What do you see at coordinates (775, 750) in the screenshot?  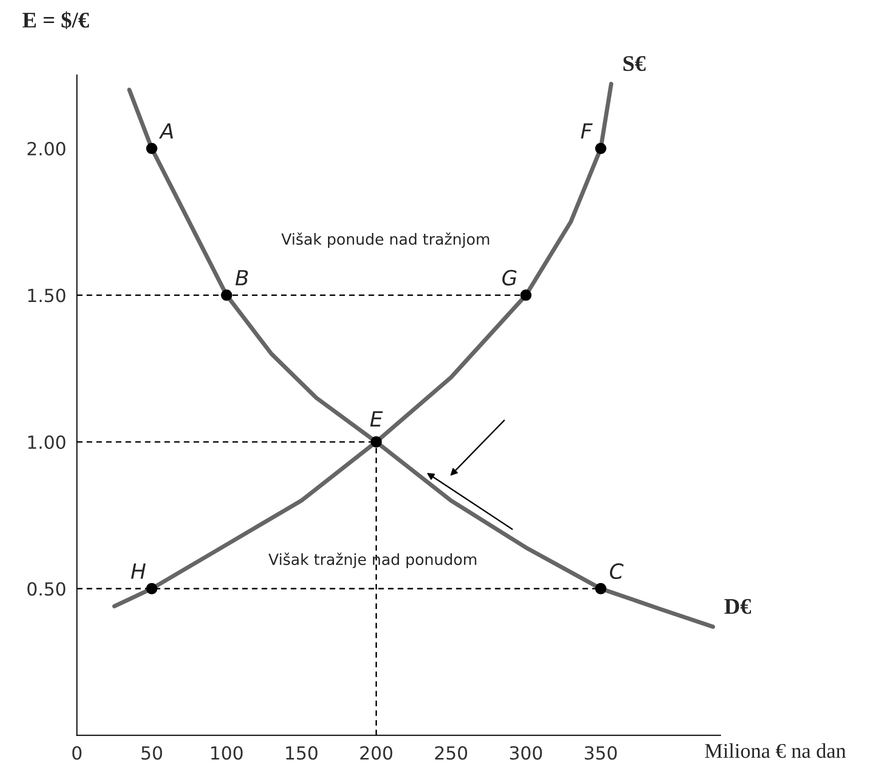 I see `x-axis-title: Miliona € na dan` at bounding box center [775, 750].